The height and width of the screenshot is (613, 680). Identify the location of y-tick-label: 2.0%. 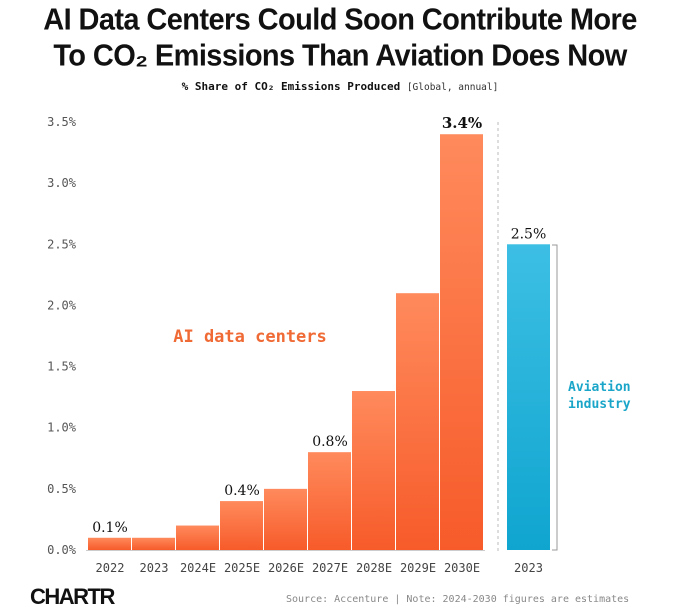
(62, 305).